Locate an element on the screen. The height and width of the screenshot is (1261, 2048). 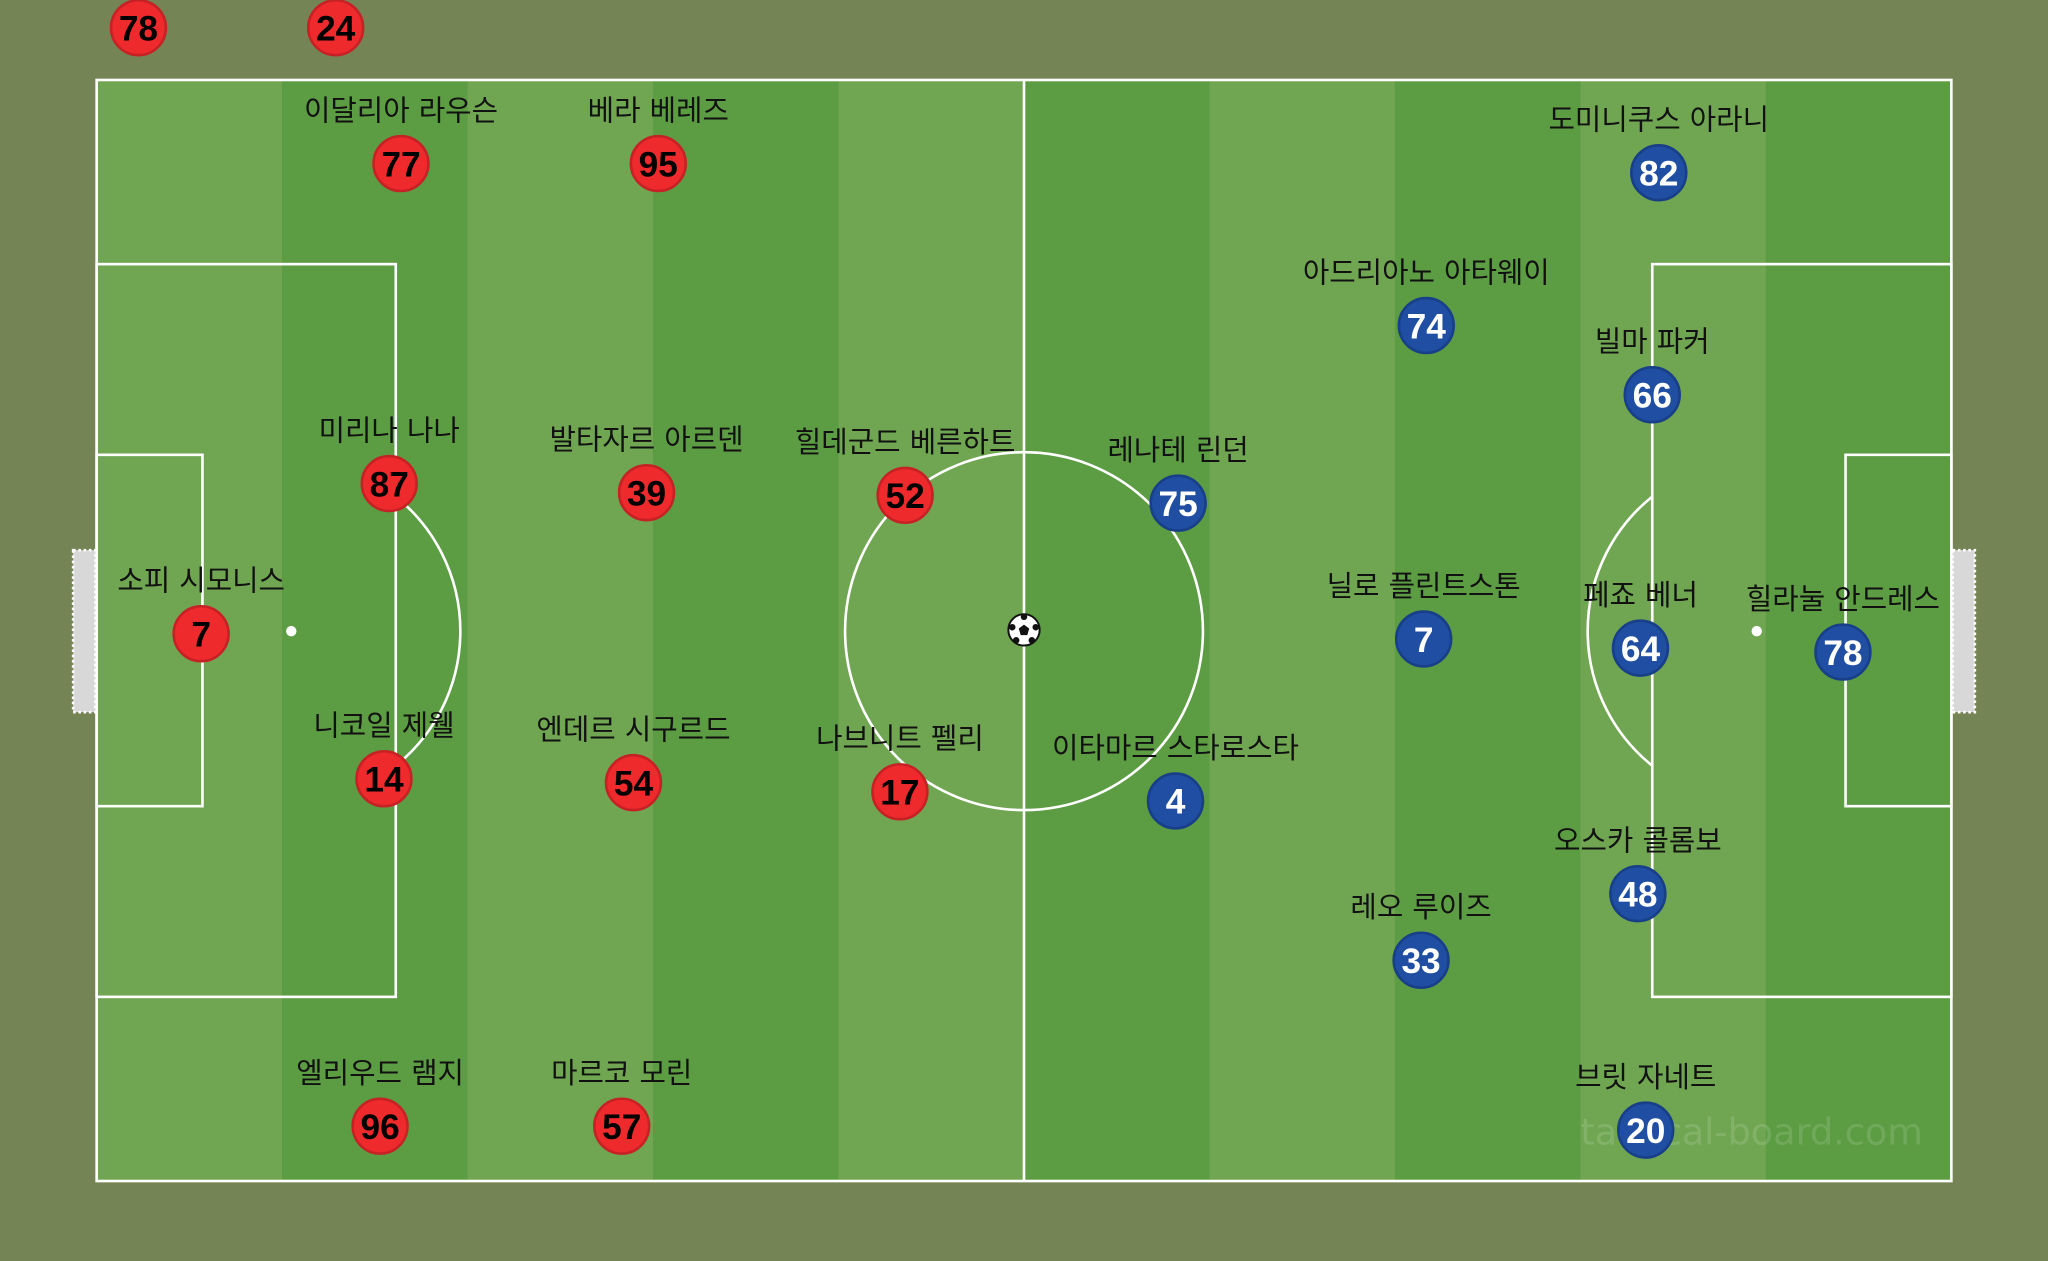
left-penalty-spot is located at coordinates (291, 631).